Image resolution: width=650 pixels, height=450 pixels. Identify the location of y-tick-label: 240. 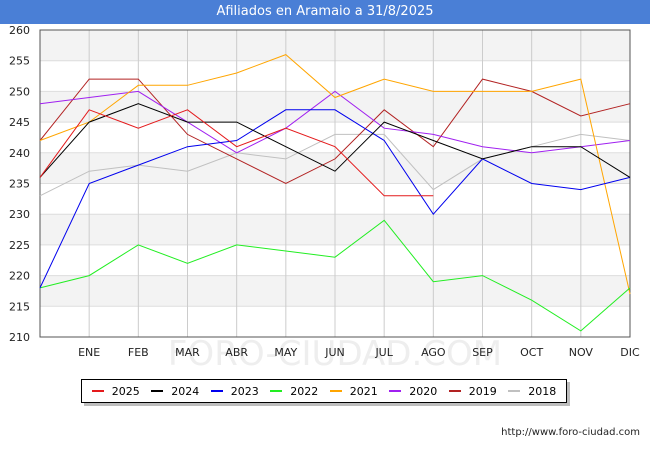
(19, 153).